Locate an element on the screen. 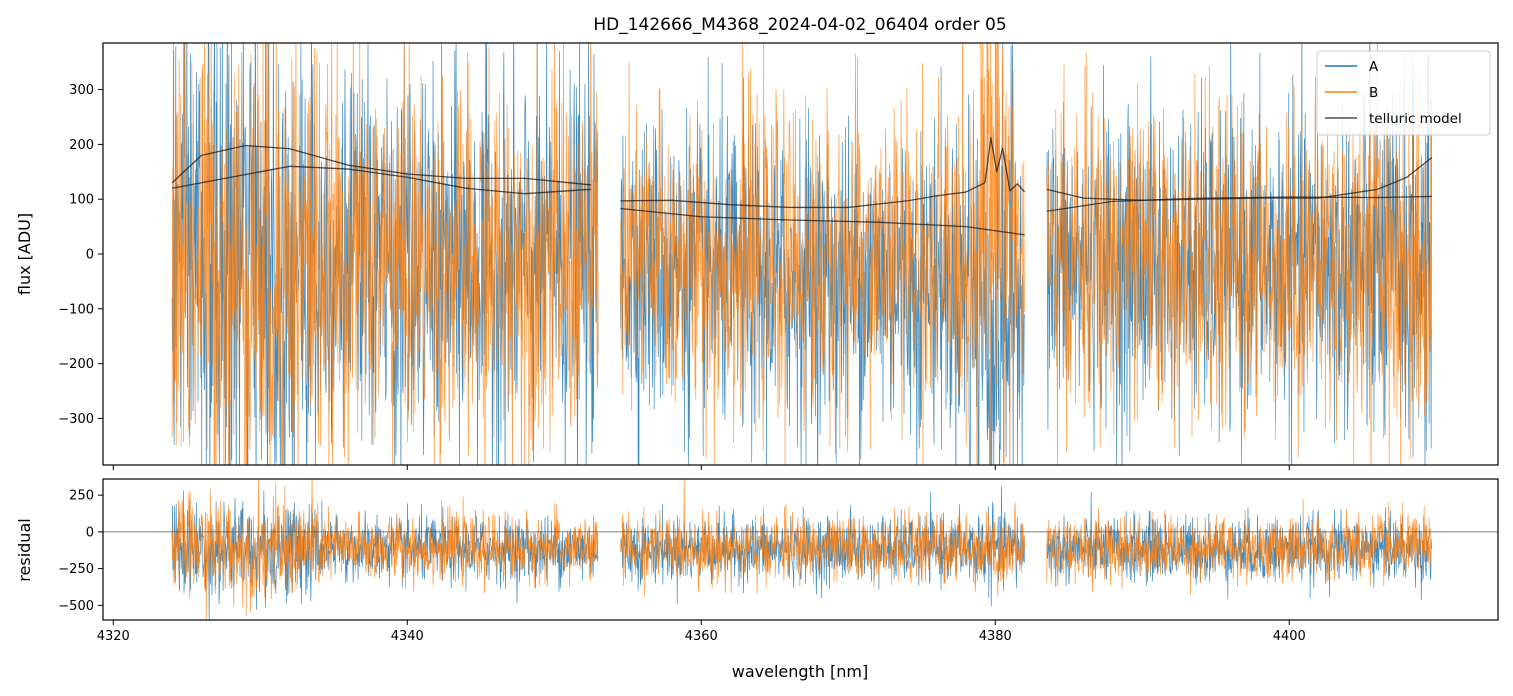  legend-frame is located at coordinates (1403, 93).